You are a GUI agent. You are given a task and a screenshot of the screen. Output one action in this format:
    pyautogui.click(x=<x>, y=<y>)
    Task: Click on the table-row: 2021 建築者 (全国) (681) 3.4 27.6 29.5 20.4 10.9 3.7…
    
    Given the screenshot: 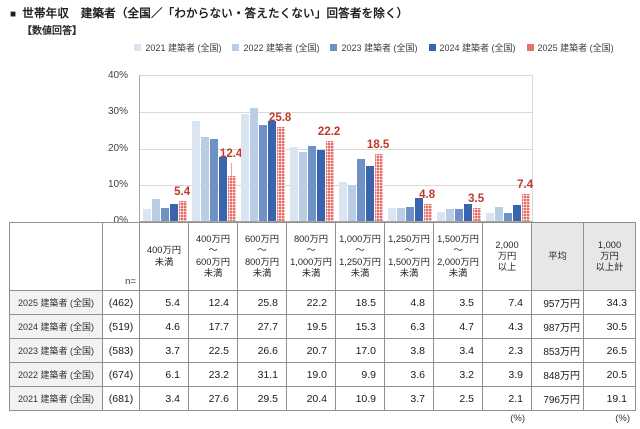 What is the action you would take?
    pyautogui.click(x=322, y=398)
    